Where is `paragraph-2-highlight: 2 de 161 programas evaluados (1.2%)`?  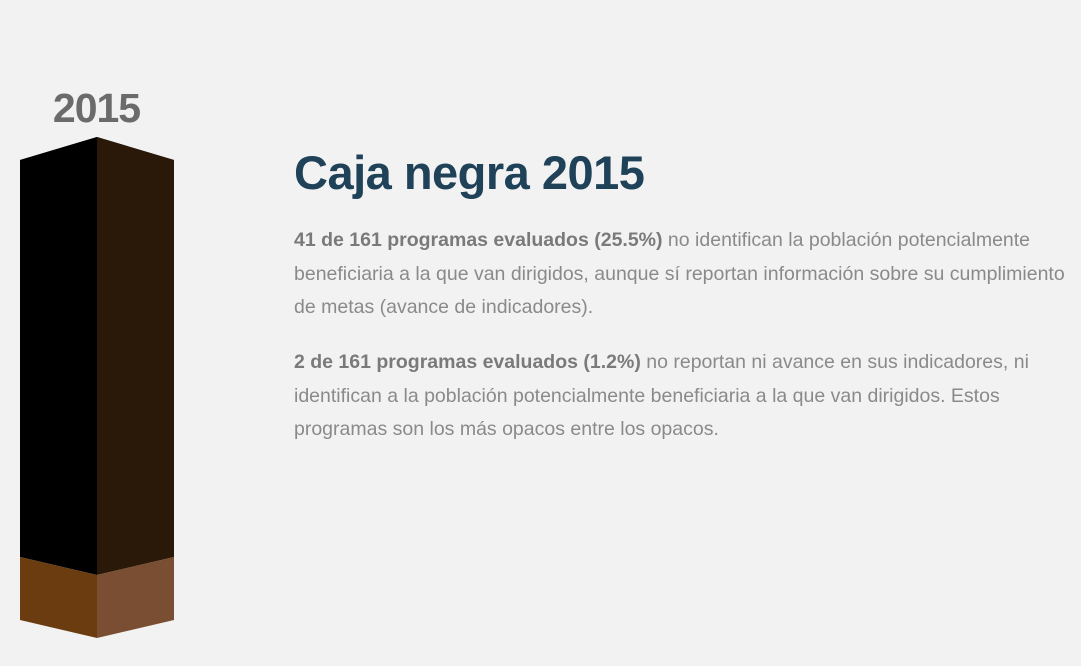
paragraph-2-highlight: 2 de 161 programas evaluados (1.2%) is located at coordinates (467, 362).